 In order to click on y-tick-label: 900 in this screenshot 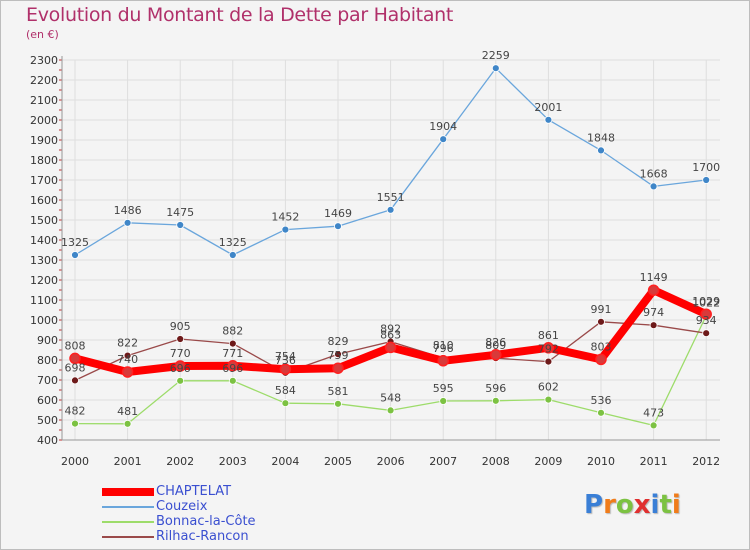, I will do `click(47, 340)`.